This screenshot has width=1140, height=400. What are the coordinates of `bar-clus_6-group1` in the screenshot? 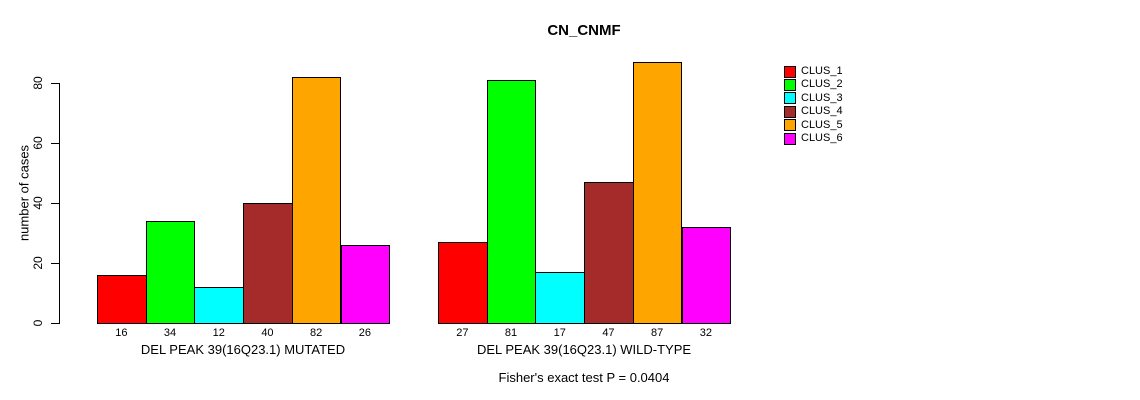 It's located at (365, 284).